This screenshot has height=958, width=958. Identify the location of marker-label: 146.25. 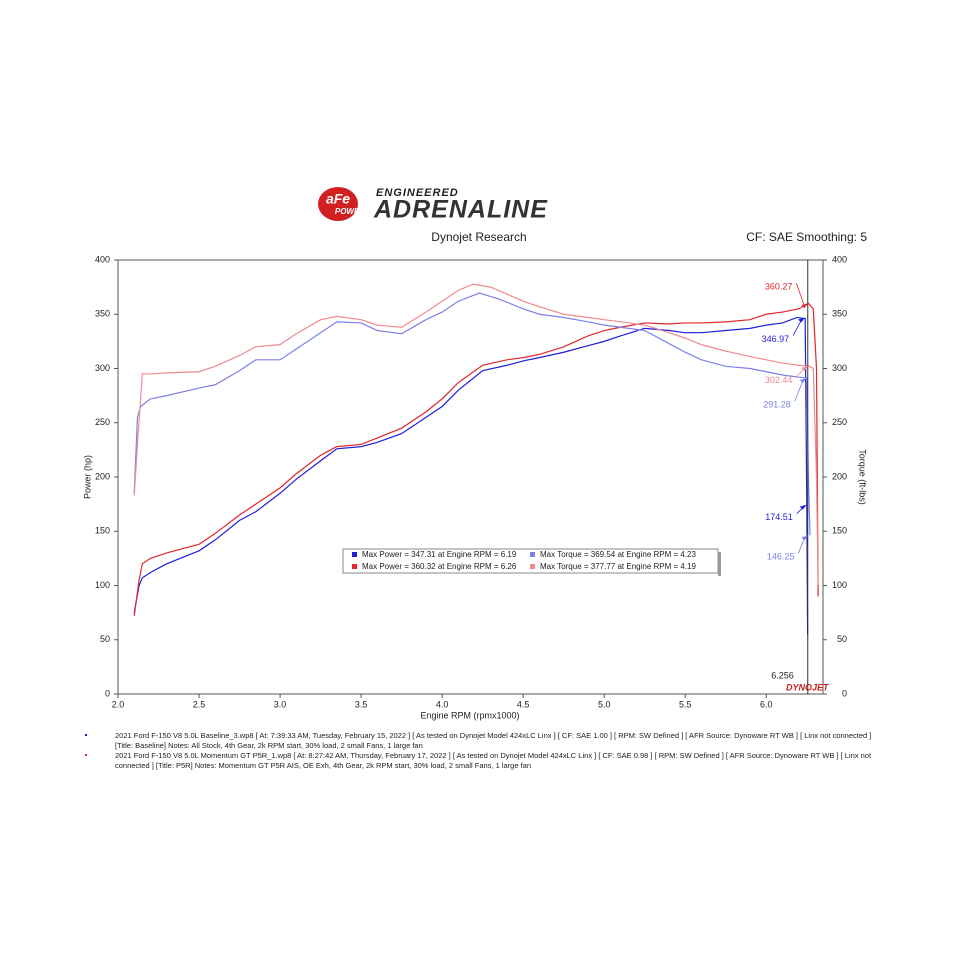
(781, 557).